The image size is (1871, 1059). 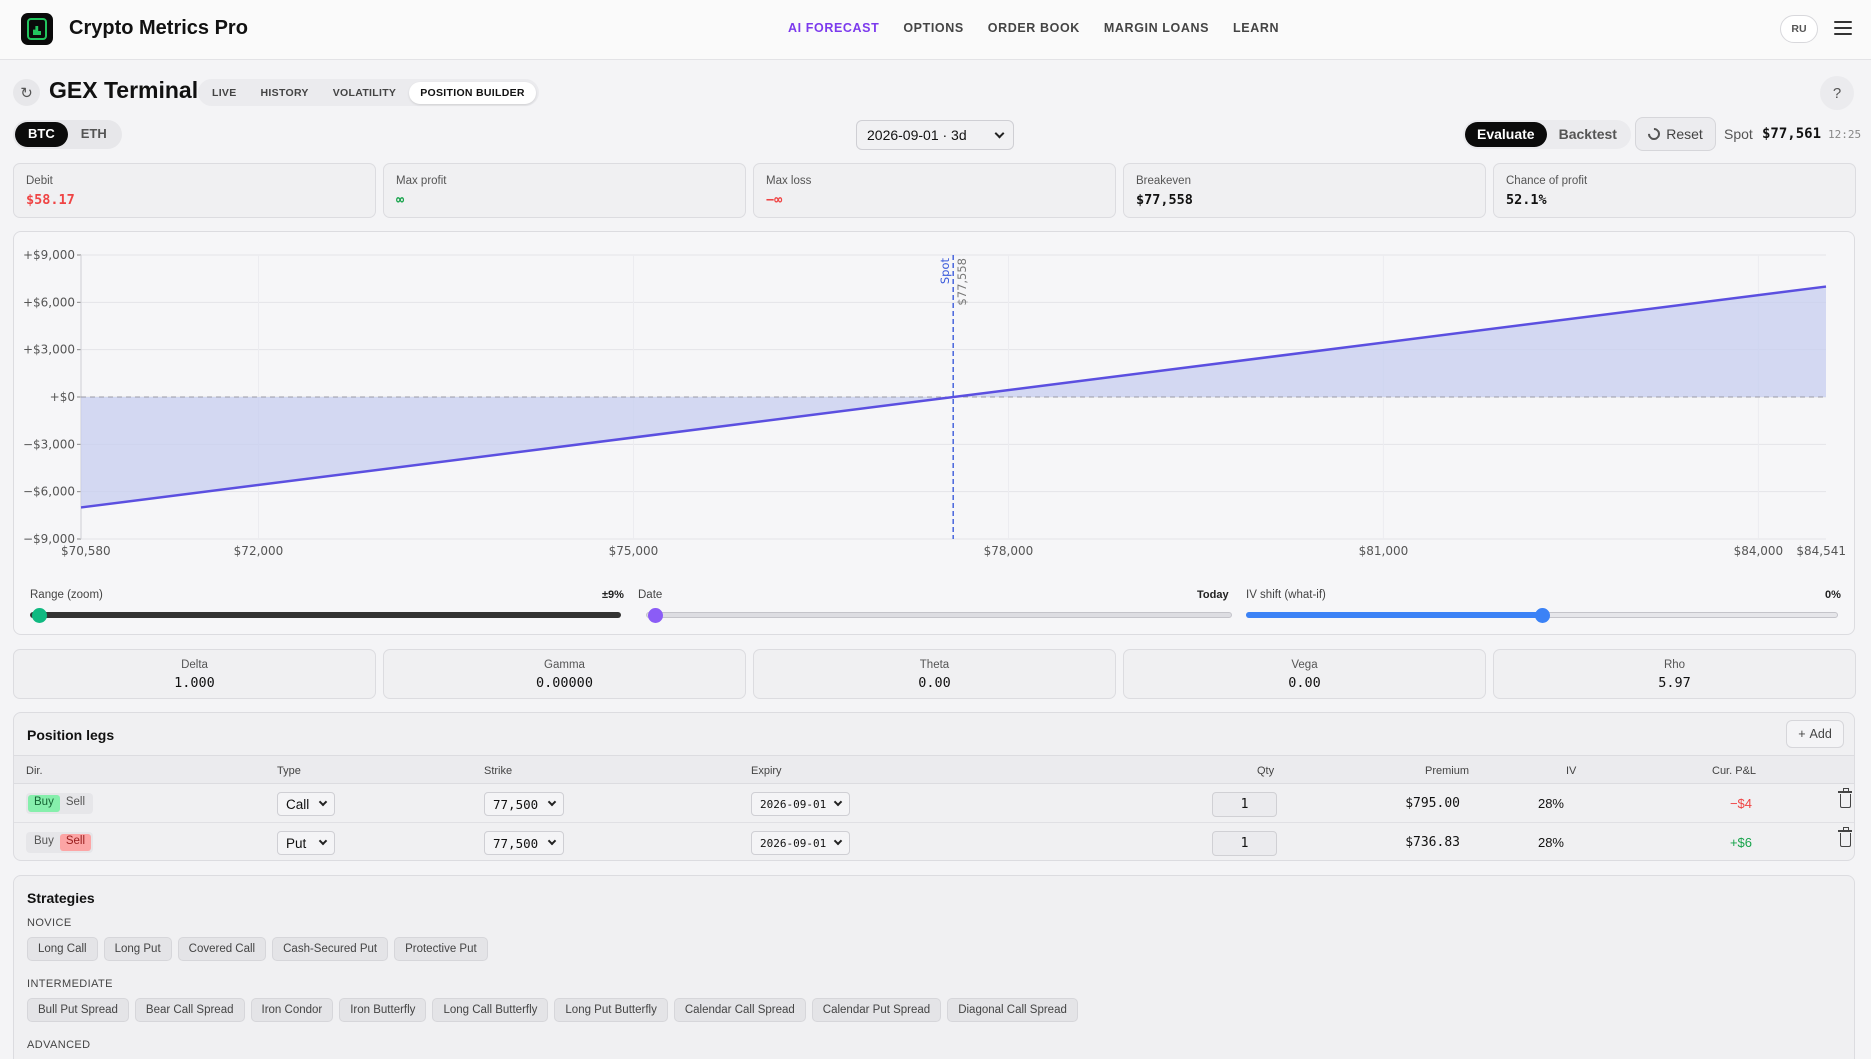 What do you see at coordinates (876, 1010) in the screenshot?
I see `strategy-chip: Calendar Put Spread` at bounding box center [876, 1010].